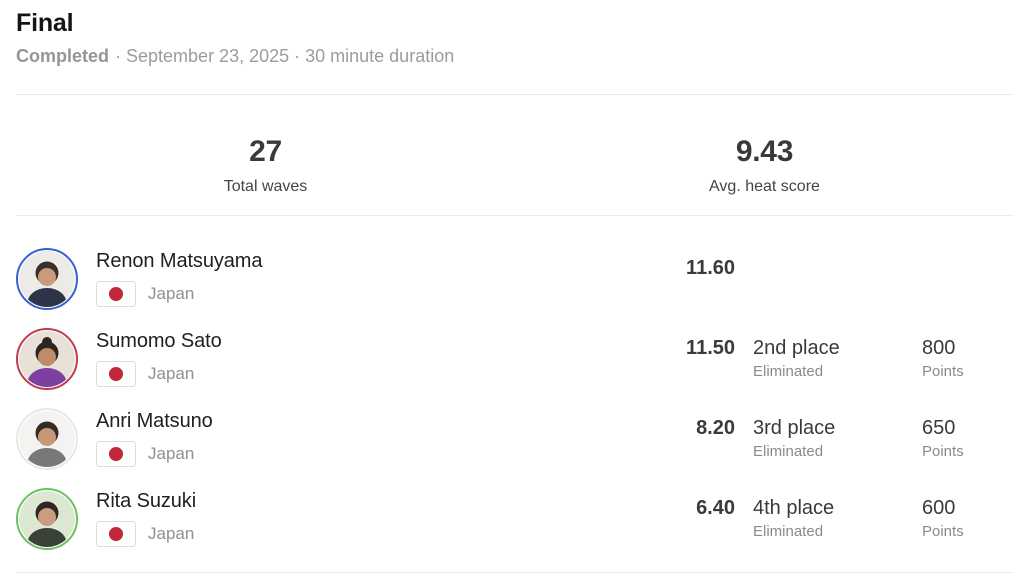 Image resolution: width=1030 pixels, height=584 pixels. What do you see at coordinates (265, 186) in the screenshot?
I see `total-waves-label: Total waves` at bounding box center [265, 186].